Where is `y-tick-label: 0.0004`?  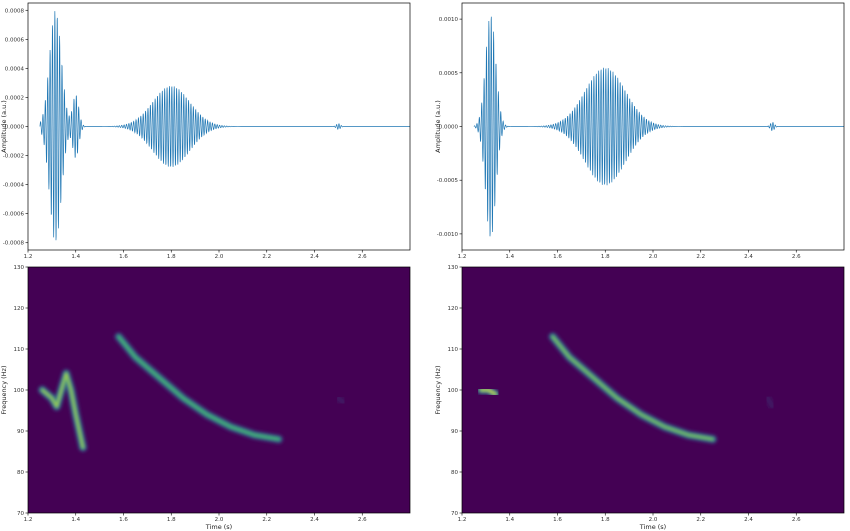 y-tick-label: 0.0004 is located at coordinates (15, 69).